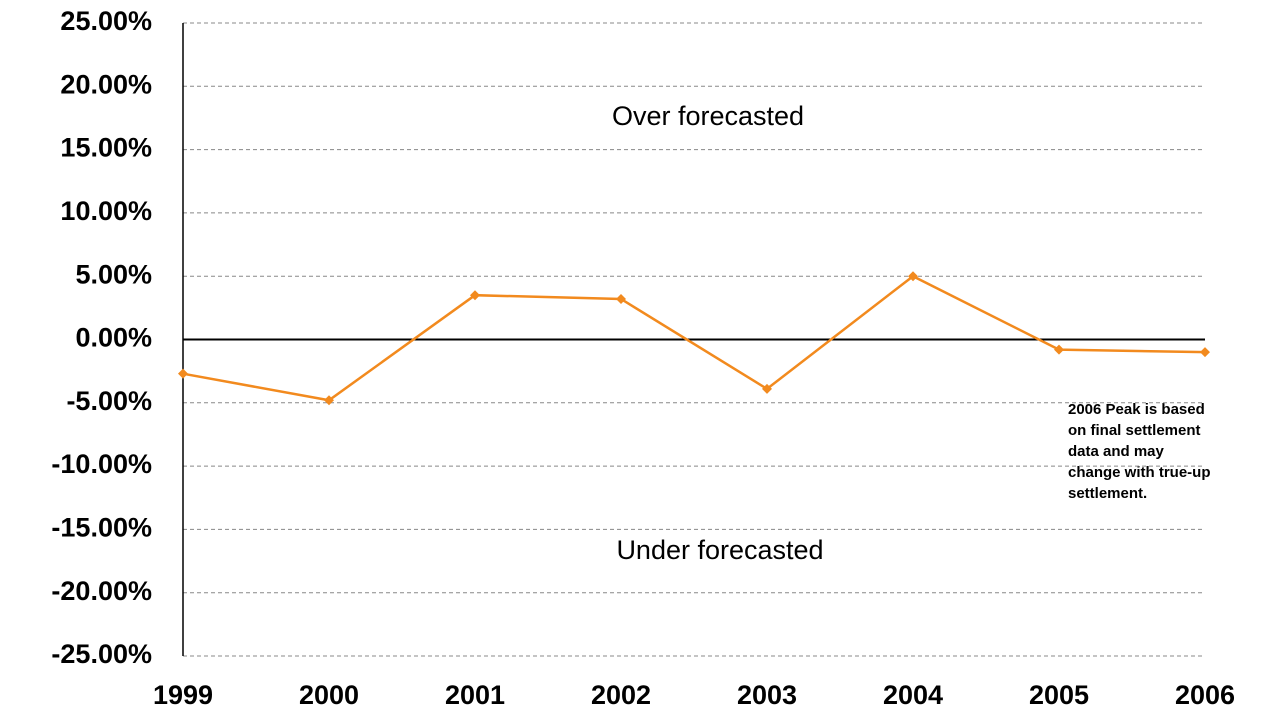 The width and height of the screenshot is (1270, 718). Describe the element at coordinates (101, 654) in the screenshot. I see `y-tick-label: -25.00%` at that location.